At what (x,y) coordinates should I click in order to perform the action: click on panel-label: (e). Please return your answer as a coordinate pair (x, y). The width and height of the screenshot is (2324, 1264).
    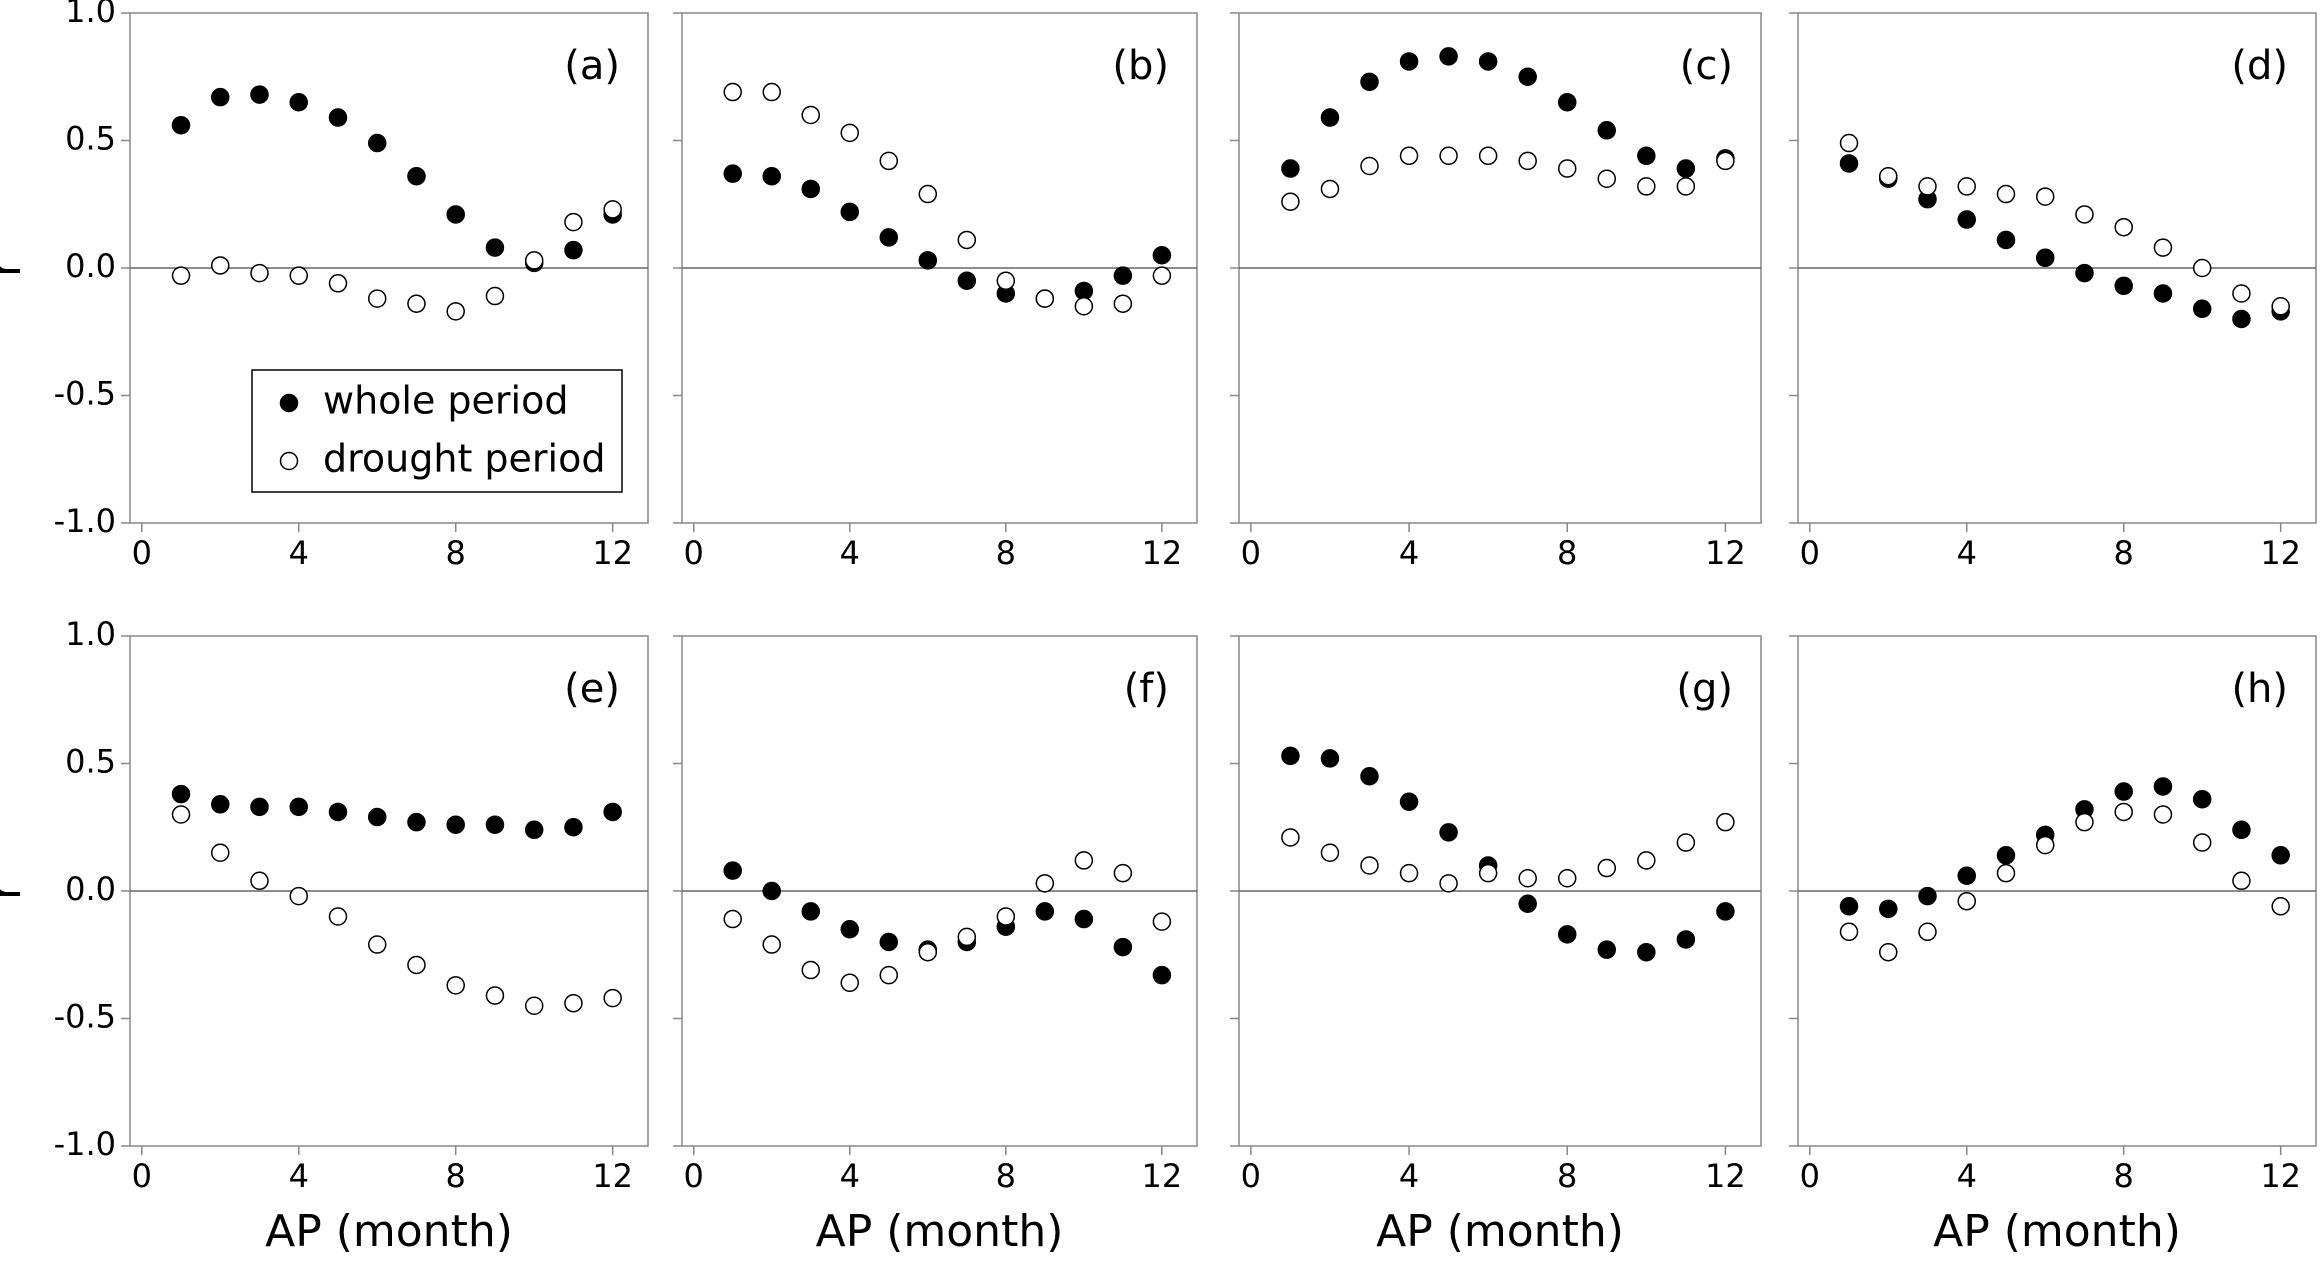
    Looking at the image, I should click on (592, 689).